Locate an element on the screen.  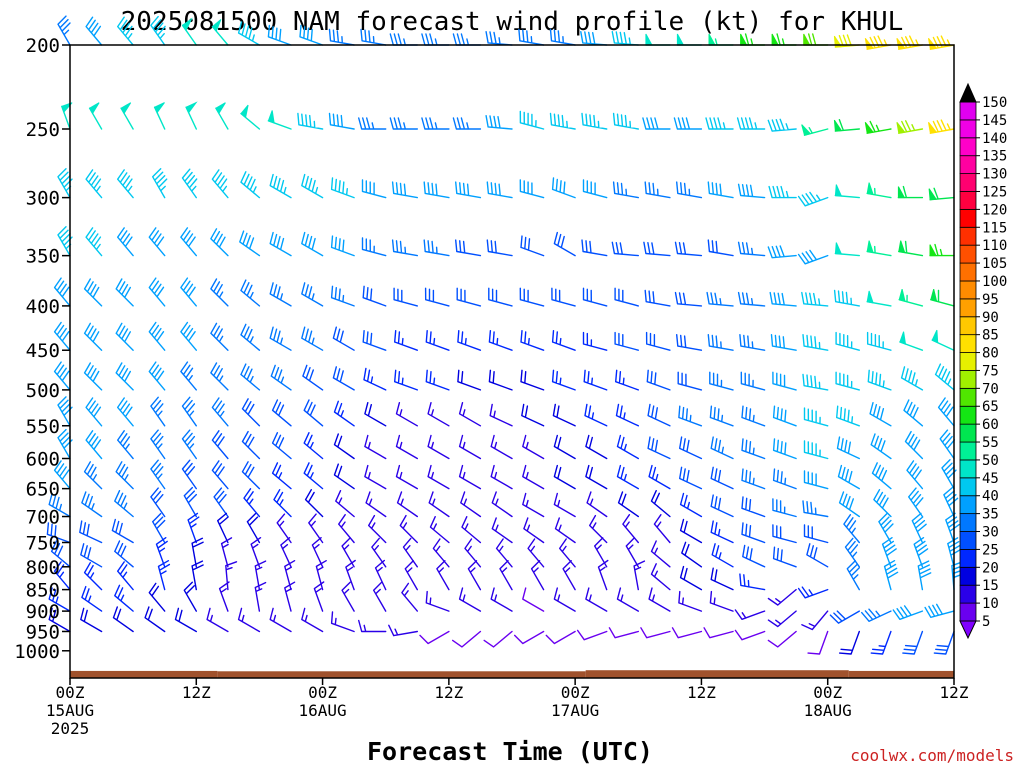
x-tick-label: 15AUG is located at coordinates (70, 710).